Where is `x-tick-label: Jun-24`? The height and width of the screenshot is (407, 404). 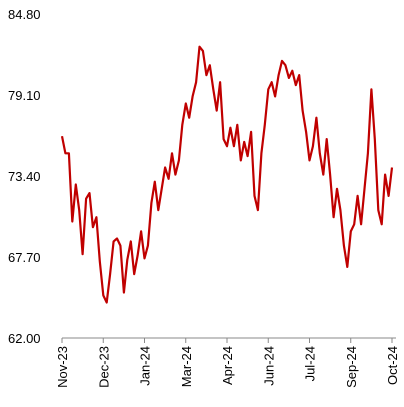 x-tick-label: Jun-24 is located at coordinates (268, 366).